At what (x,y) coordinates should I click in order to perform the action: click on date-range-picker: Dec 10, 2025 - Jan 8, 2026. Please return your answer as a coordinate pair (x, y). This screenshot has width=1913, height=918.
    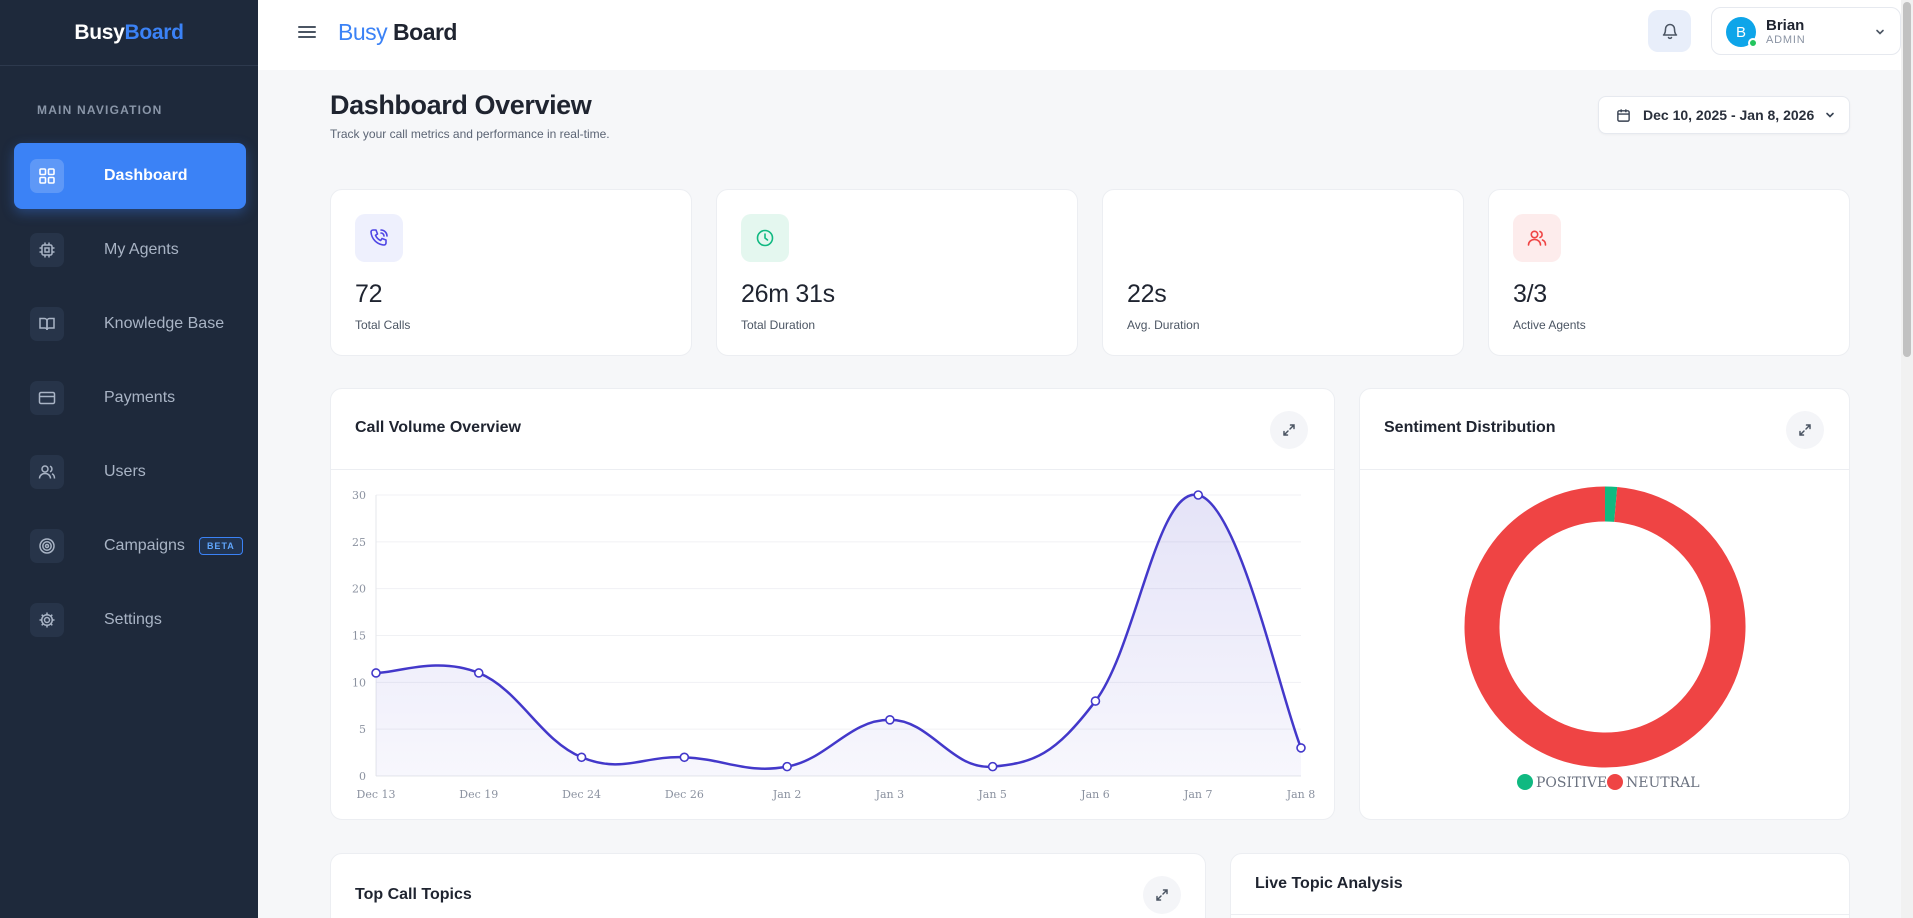
    Looking at the image, I should click on (1724, 115).